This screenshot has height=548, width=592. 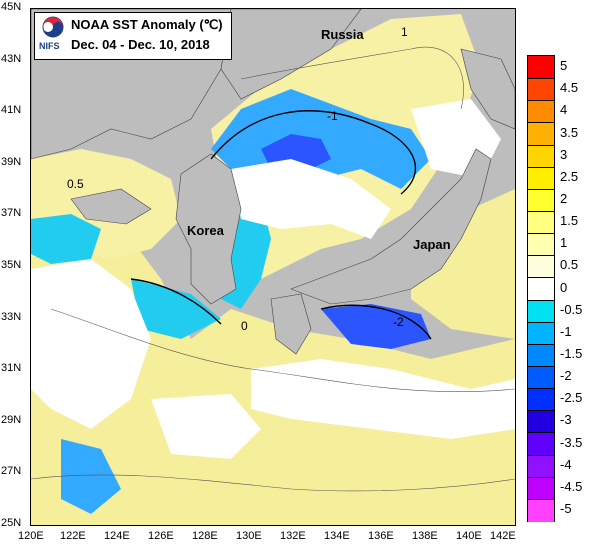 What do you see at coordinates (398, 322) in the screenshot?
I see `contour-label: -2` at bounding box center [398, 322].